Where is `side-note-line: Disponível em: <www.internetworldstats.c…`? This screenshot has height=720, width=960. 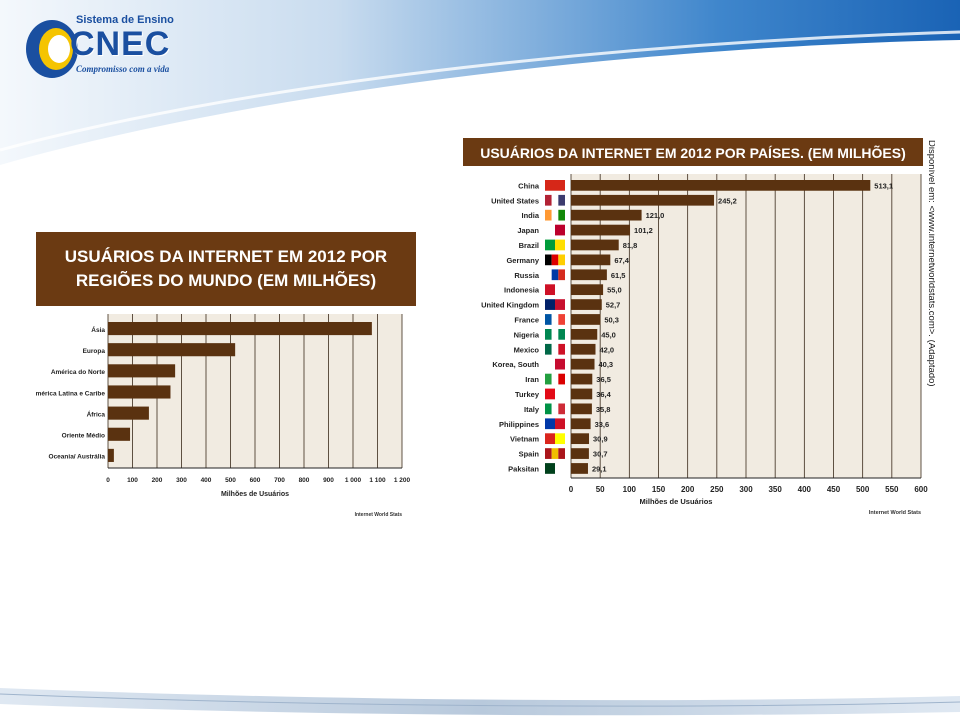 side-note-line: Disponível em: <www.internetworldstats.c… is located at coordinates (930, 263).